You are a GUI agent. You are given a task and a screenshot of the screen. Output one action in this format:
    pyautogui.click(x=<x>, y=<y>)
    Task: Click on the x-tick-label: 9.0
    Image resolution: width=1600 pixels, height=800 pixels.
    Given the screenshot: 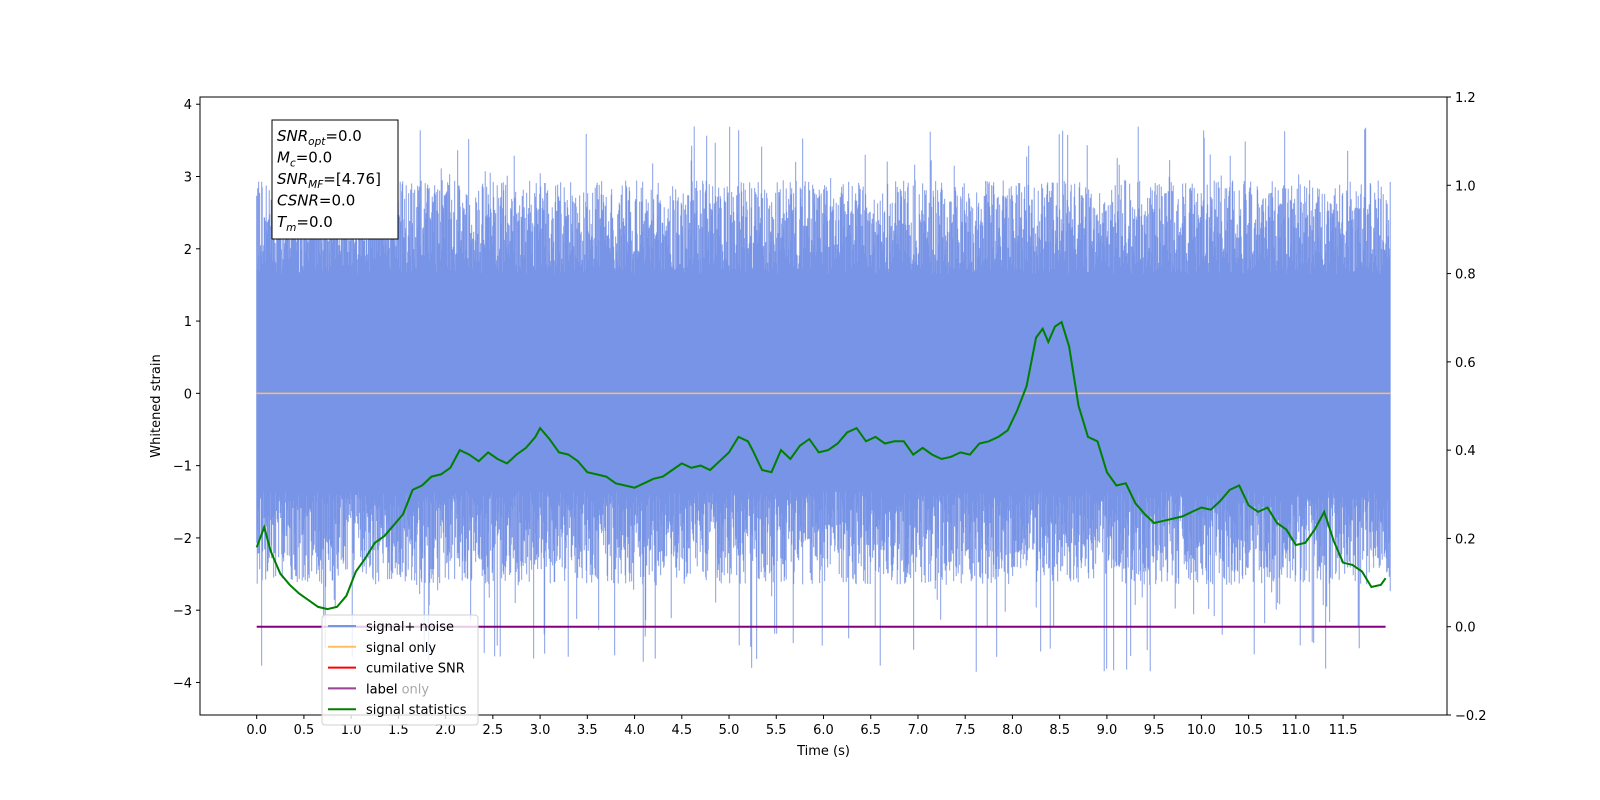 What is the action you would take?
    pyautogui.click(x=1107, y=730)
    